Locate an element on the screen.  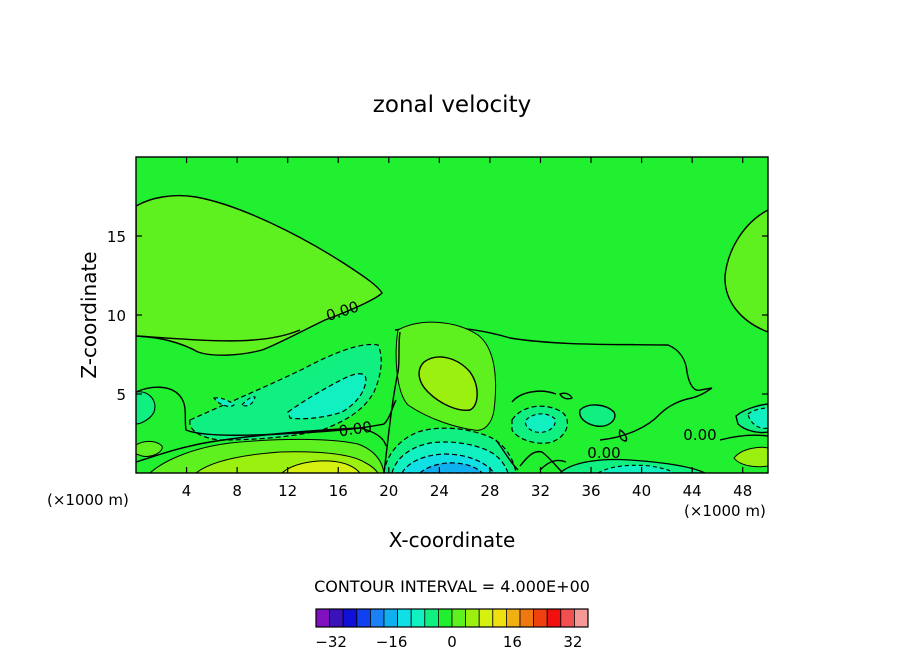
x-tick-label: 40 is located at coordinates (641, 491).